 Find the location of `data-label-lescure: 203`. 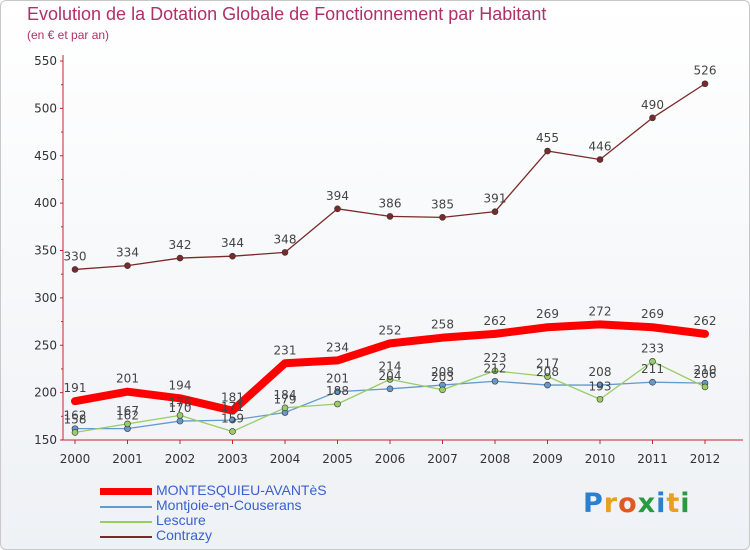

data-label-lescure: 203 is located at coordinates (442, 377).